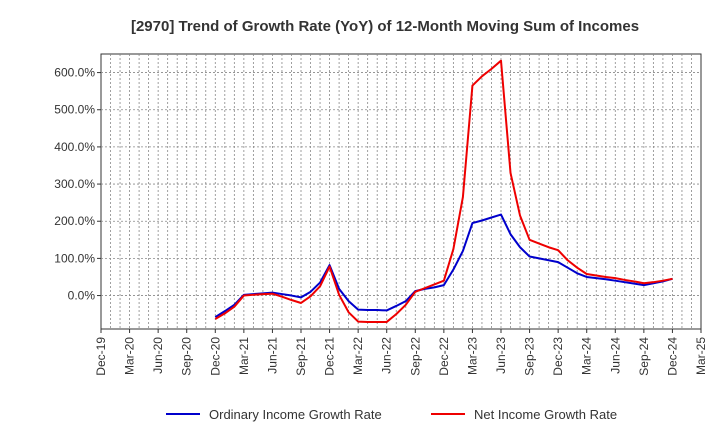 This screenshot has width=720, height=440. What do you see at coordinates (587, 356) in the screenshot?
I see `x-tick-label: Mar-24` at bounding box center [587, 356].